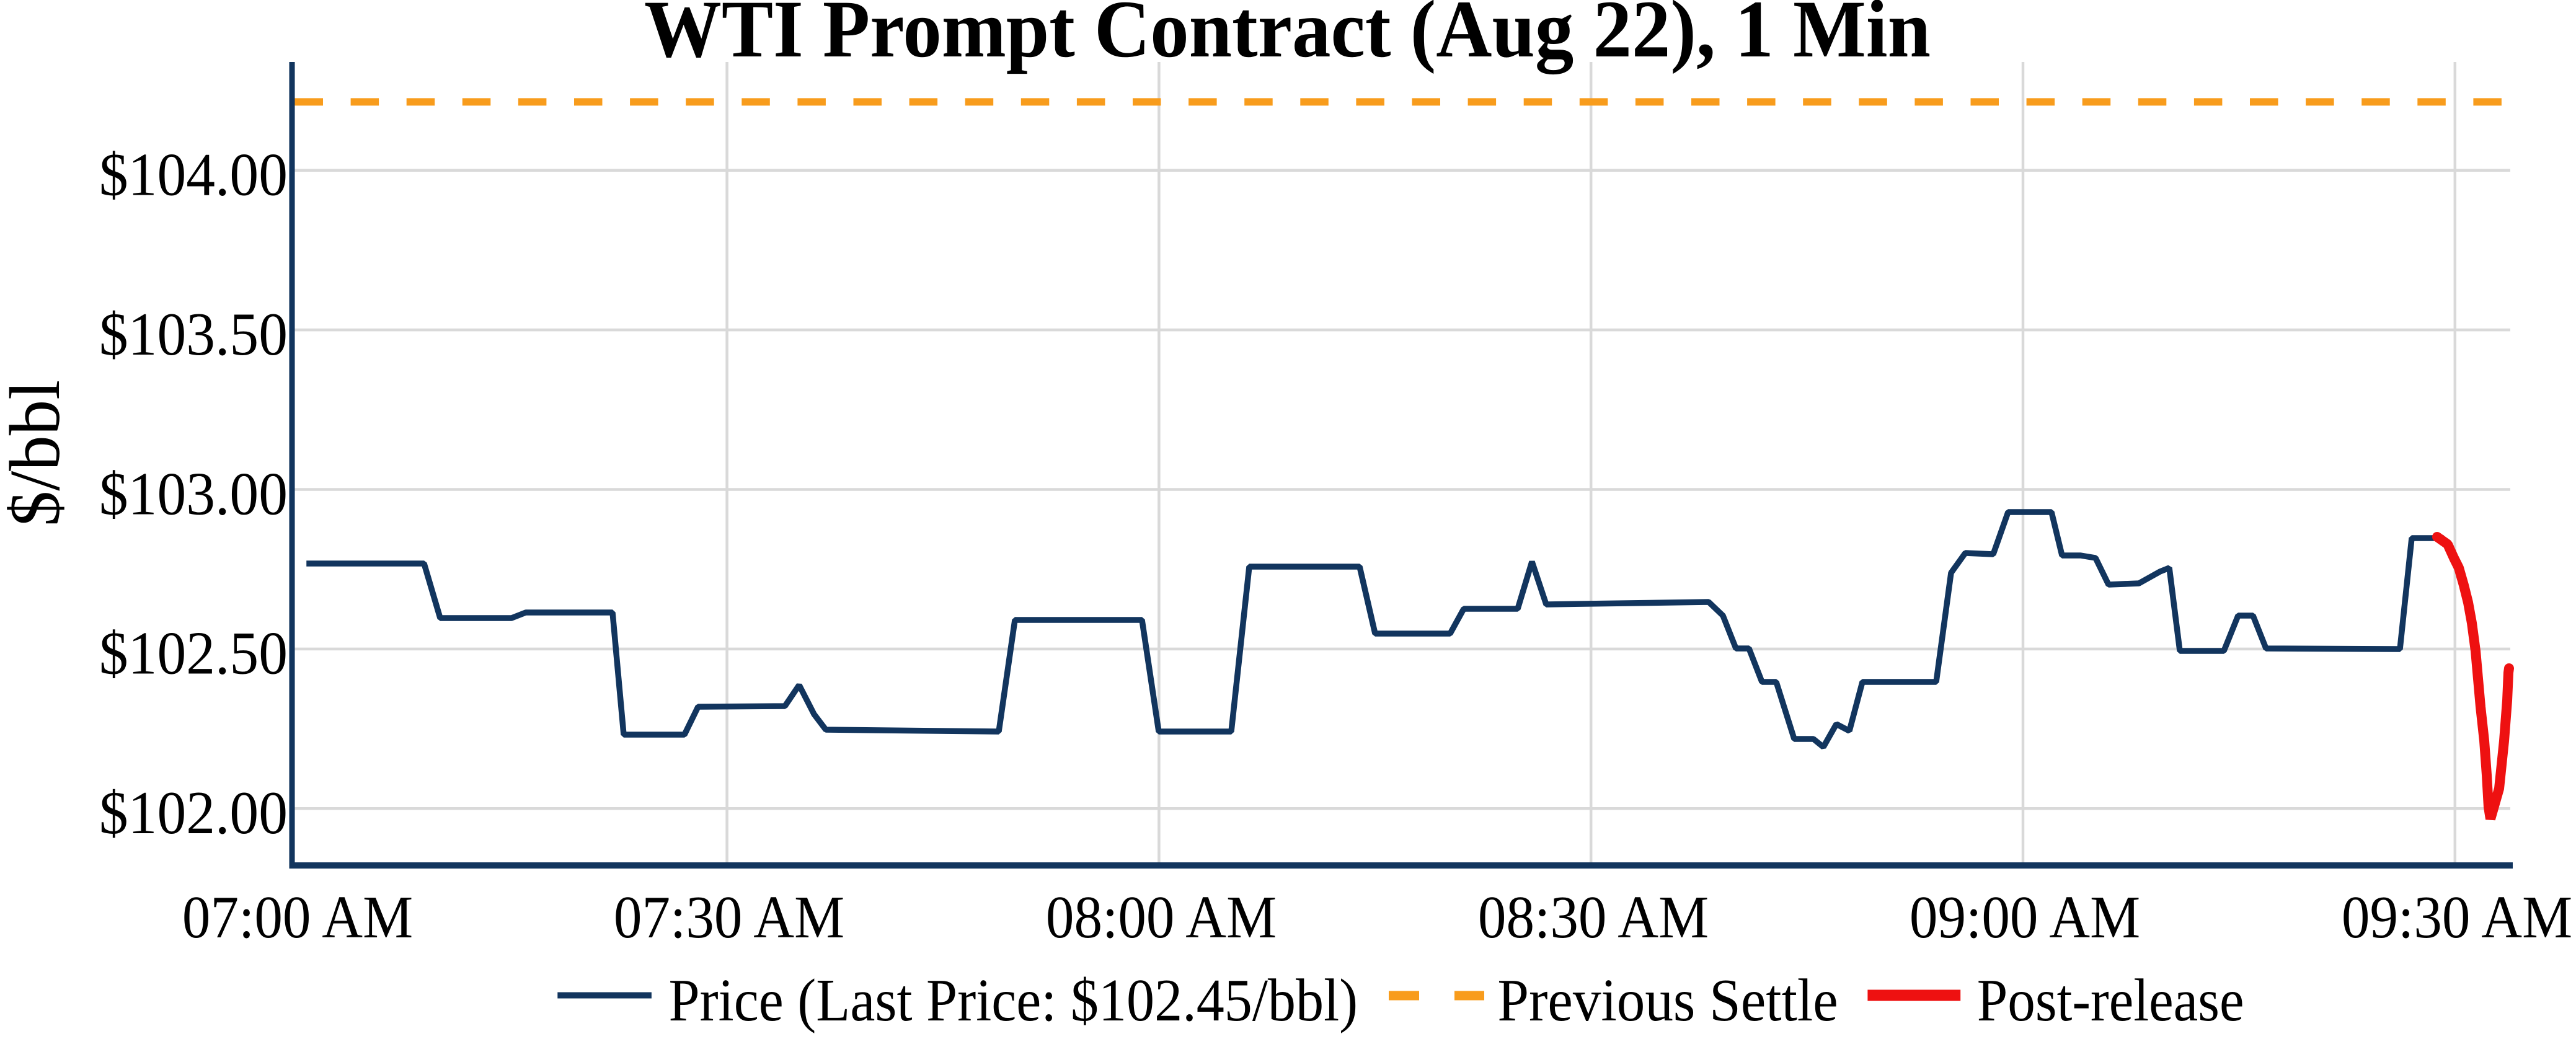 The image size is (2576, 1057). What do you see at coordinates (37, 453) in the screenshot?
I see `svg-text: $/bbl` at bounding box center [37, 453].